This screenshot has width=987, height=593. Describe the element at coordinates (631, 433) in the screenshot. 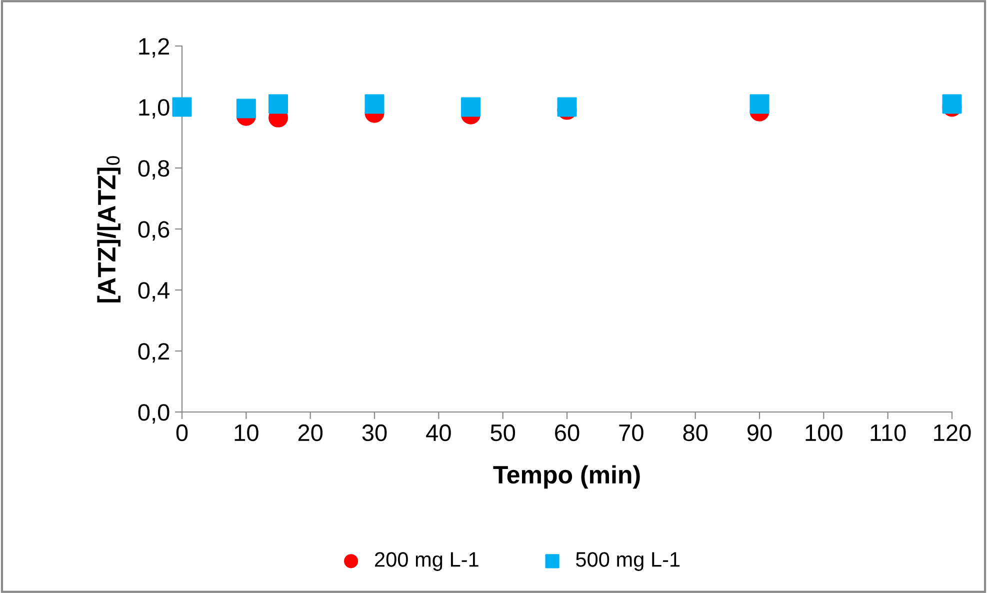

I see `x-tick-label: 70` at that location.